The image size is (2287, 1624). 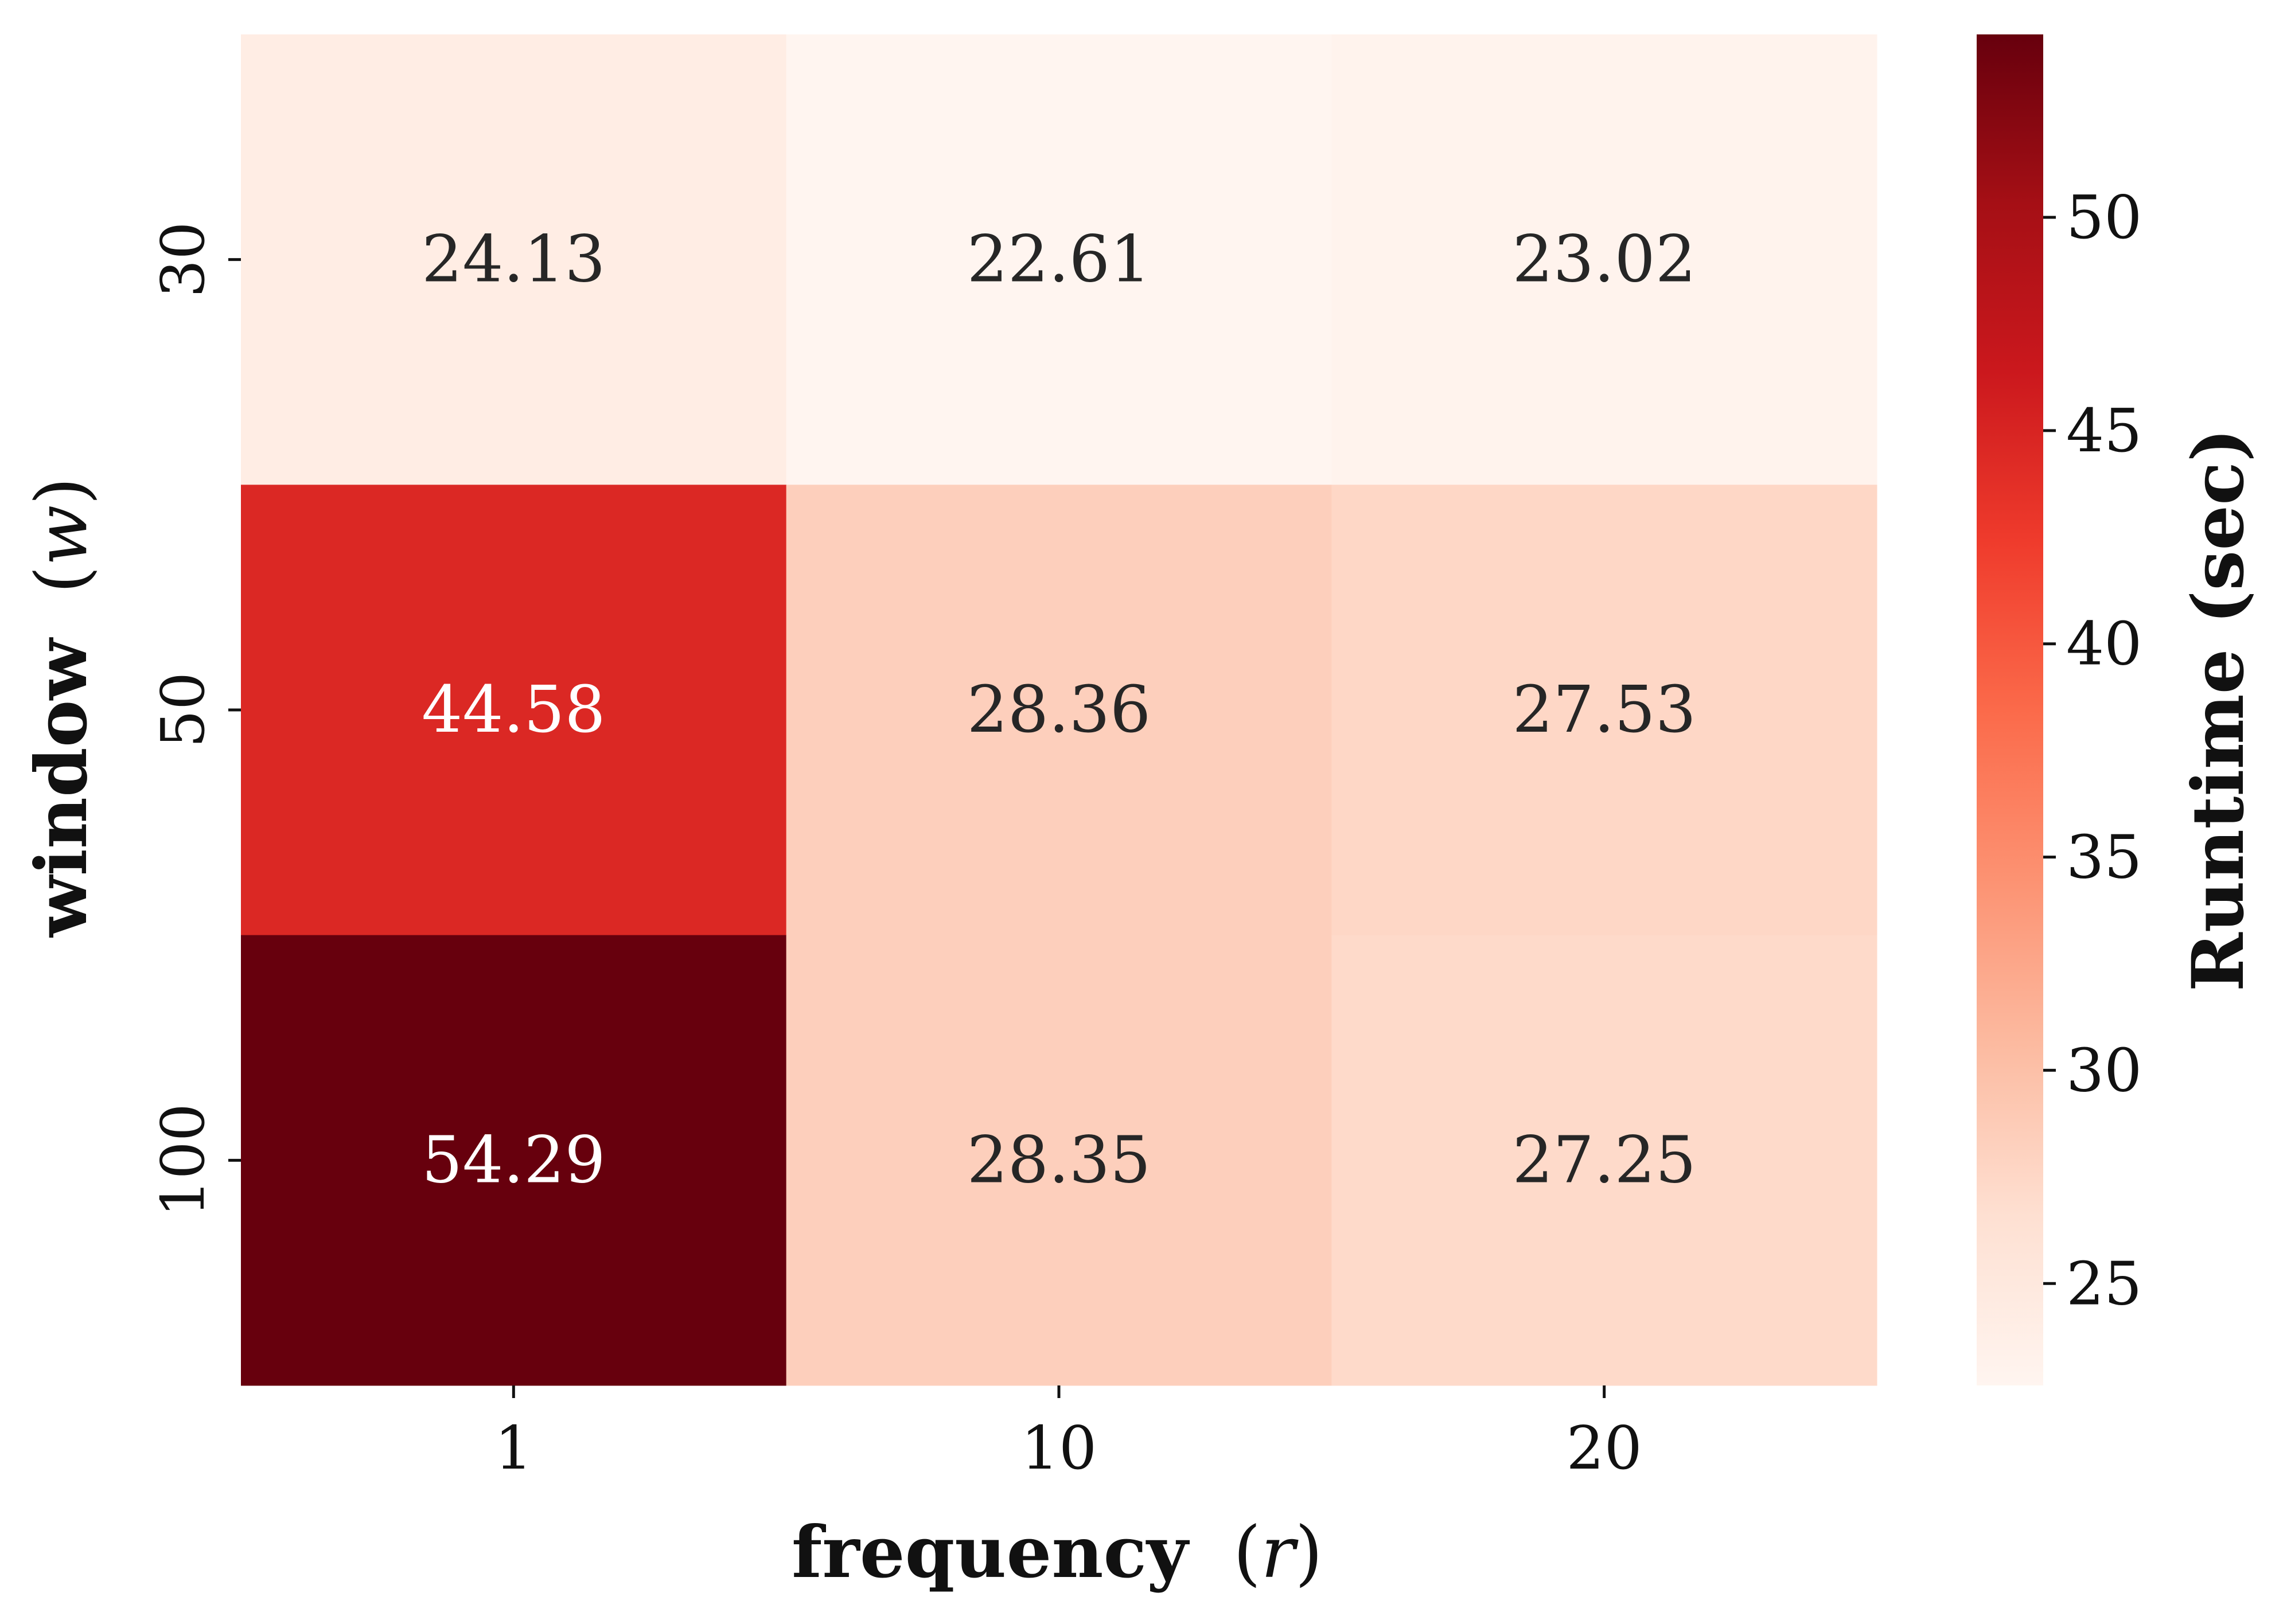 I want to click on cell-value-label: 22.61, so click(x=1059, y=259).